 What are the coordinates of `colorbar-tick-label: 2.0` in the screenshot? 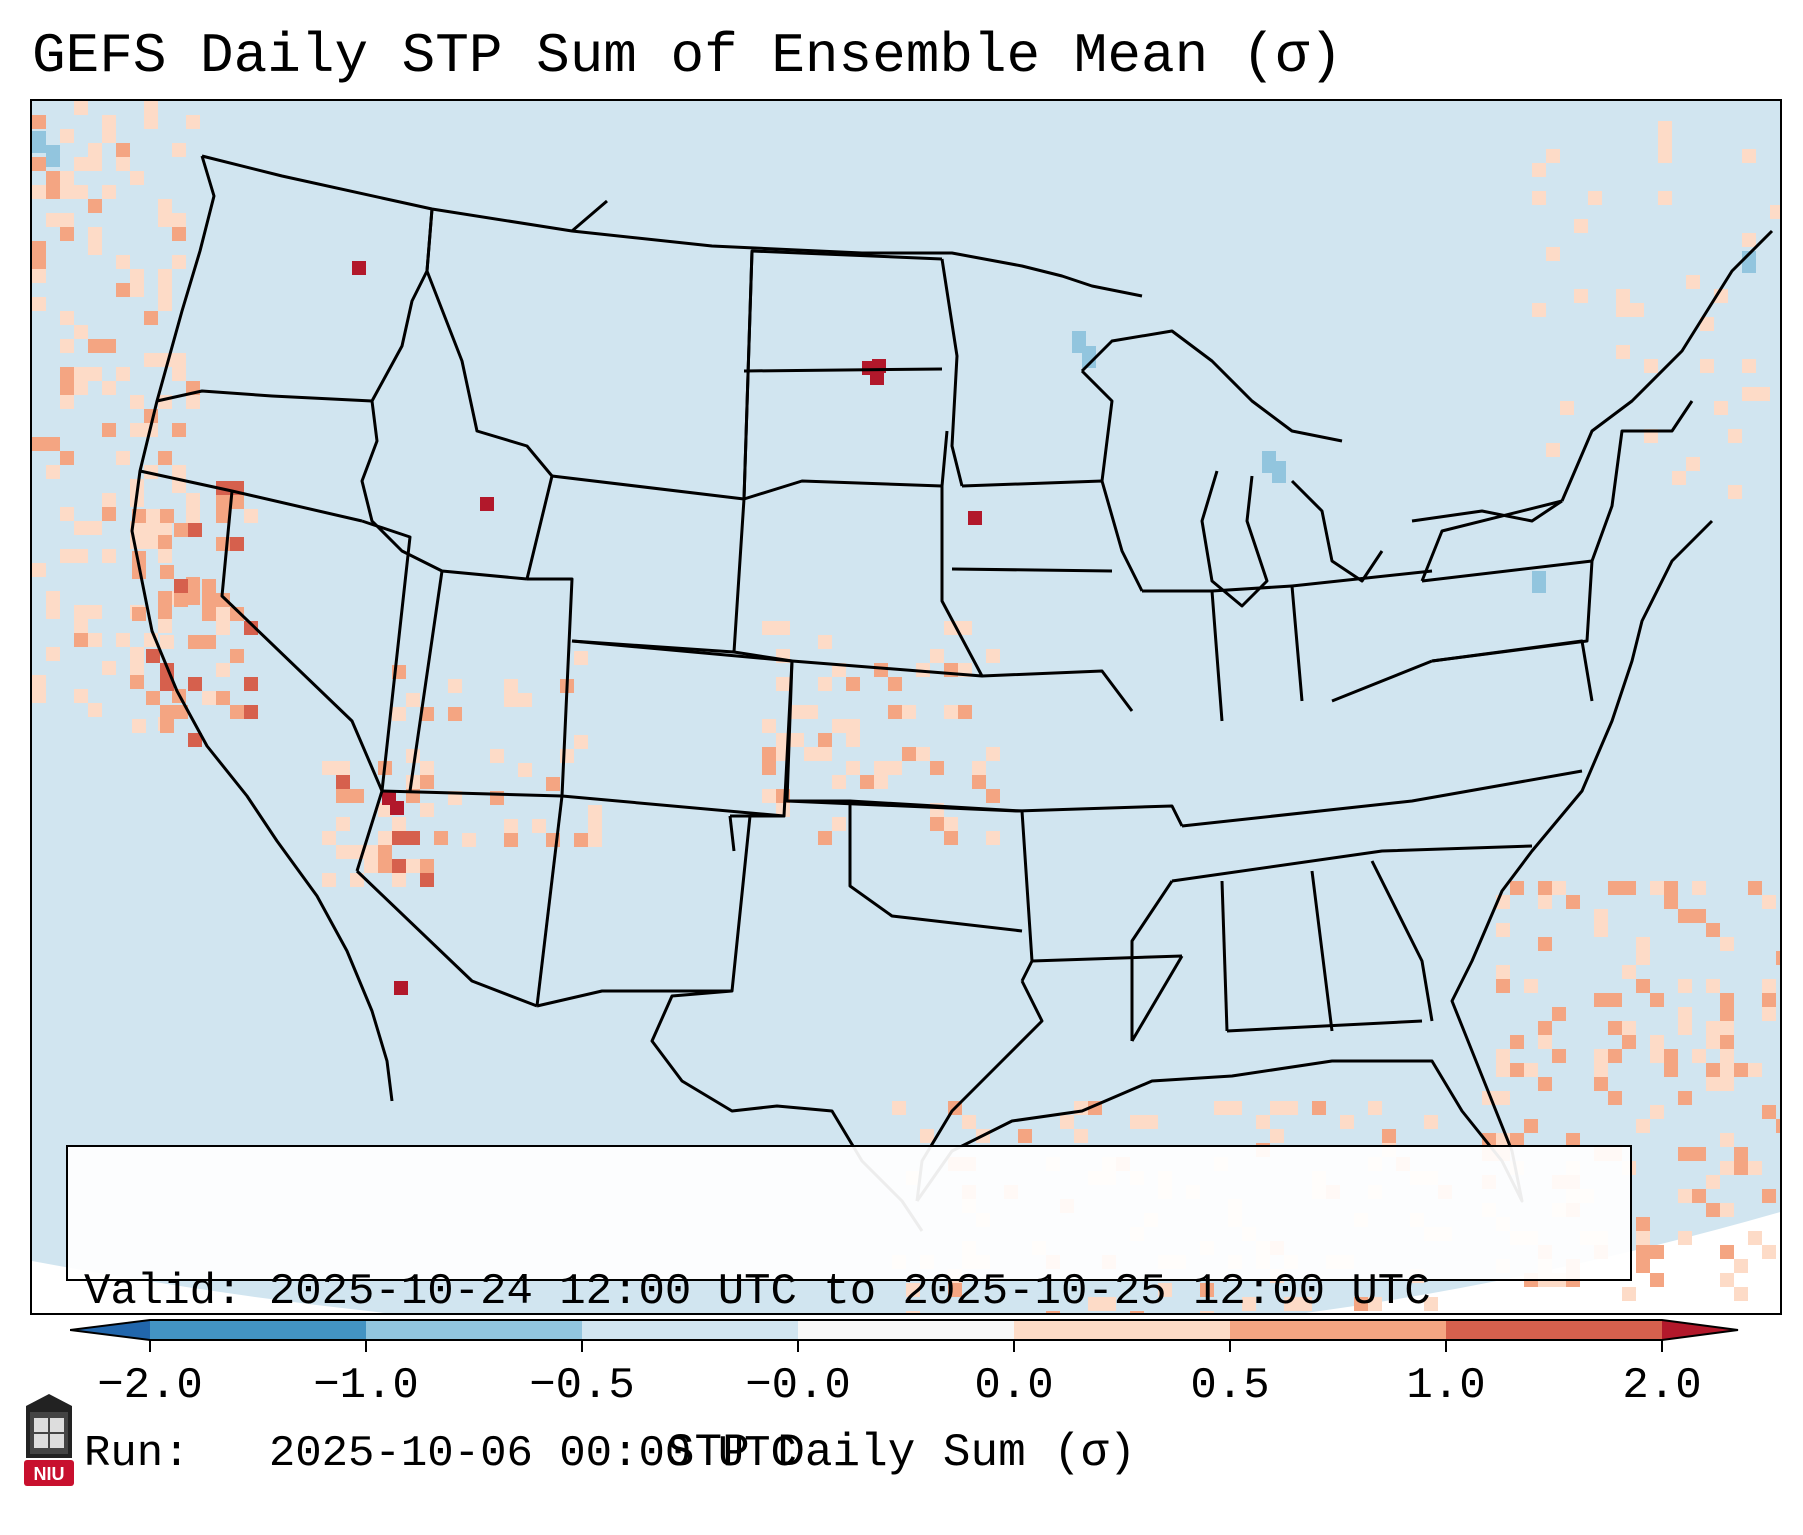 It's located at (1662, 1386).